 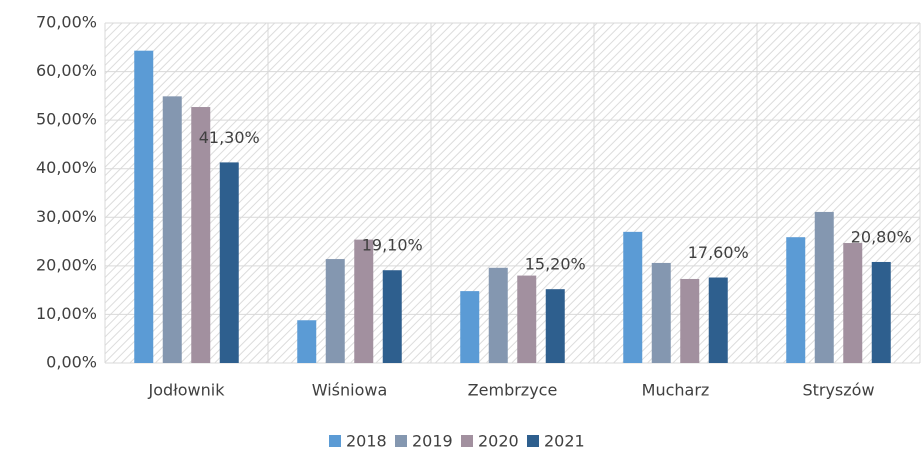 What do you see at coordinates (513, 390) in the screenshot?
I see `x-tick-label: Zembrzyce` at bounding box center [513, 390].